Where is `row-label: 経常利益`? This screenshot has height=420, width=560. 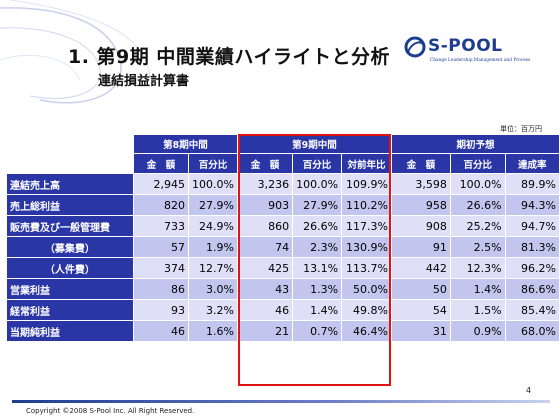
row-label: 経常利益 is located at coordinates (70, 310).